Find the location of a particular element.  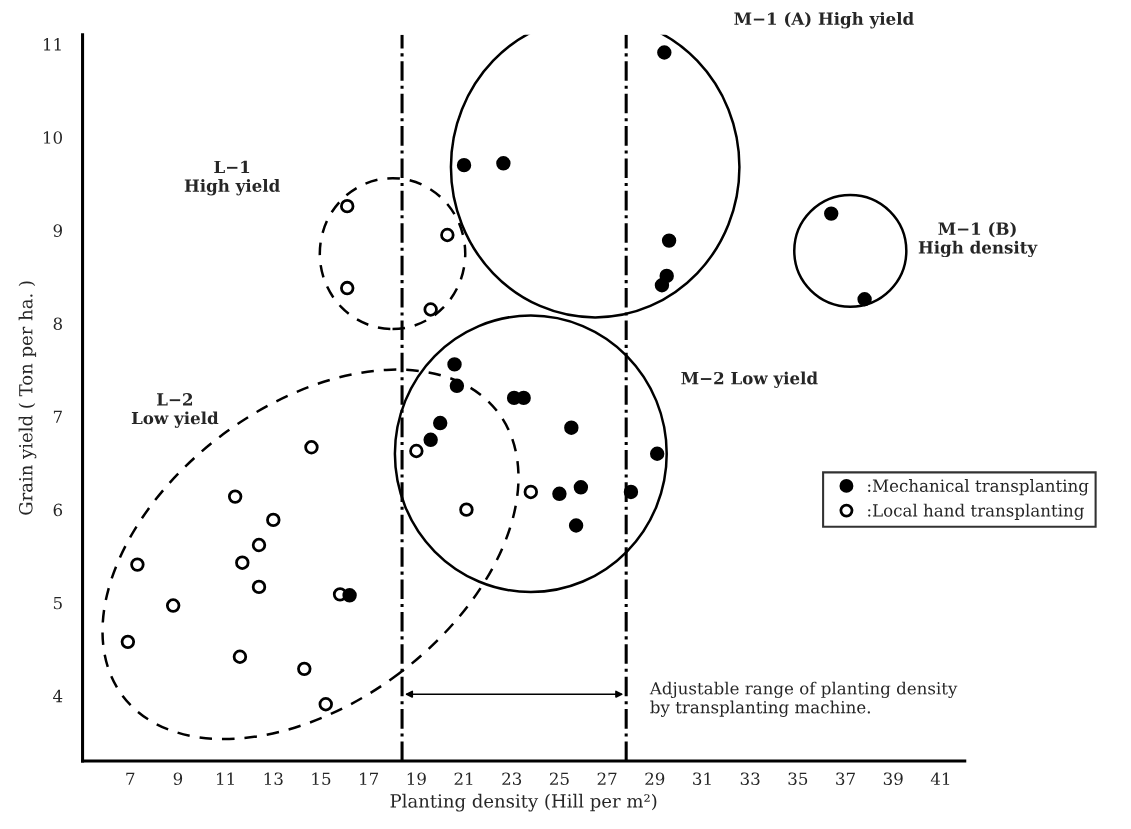

y-tick-label: 7 is located at coordinates (57, 416).